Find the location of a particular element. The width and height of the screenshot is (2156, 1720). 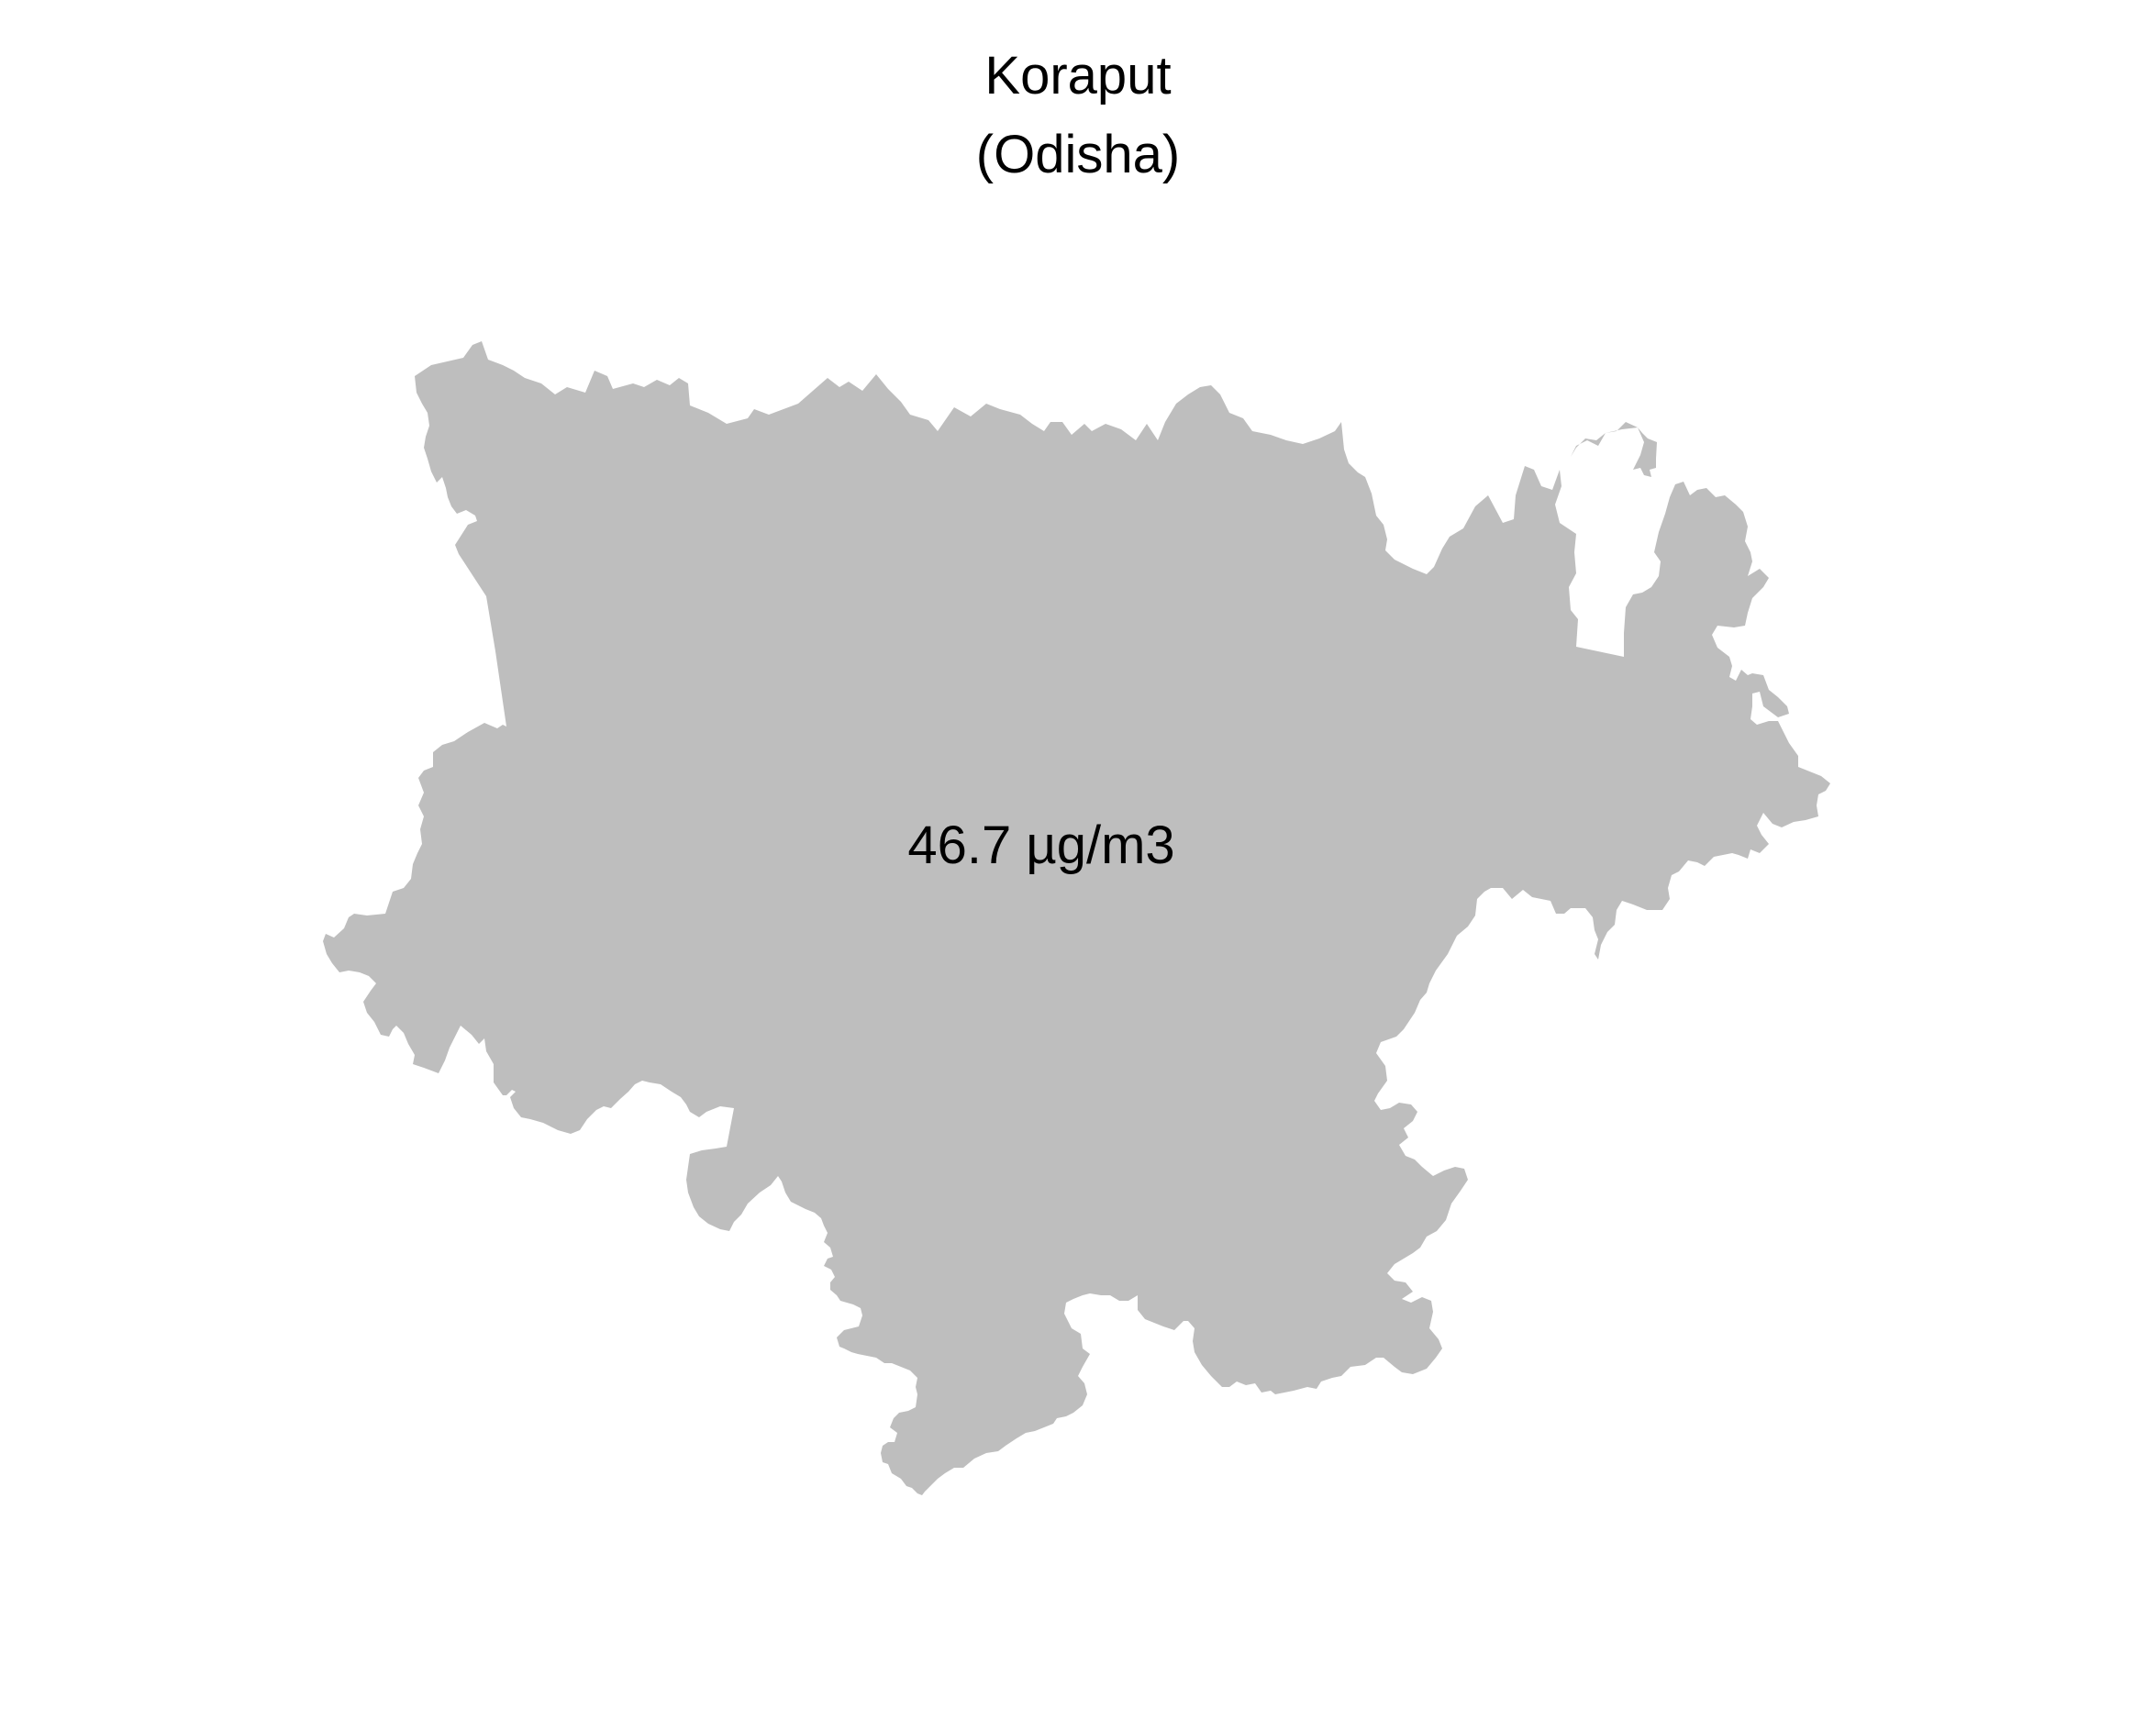

map-title-block: Koraput (Odisha) is located at coordinates (1078, 115).